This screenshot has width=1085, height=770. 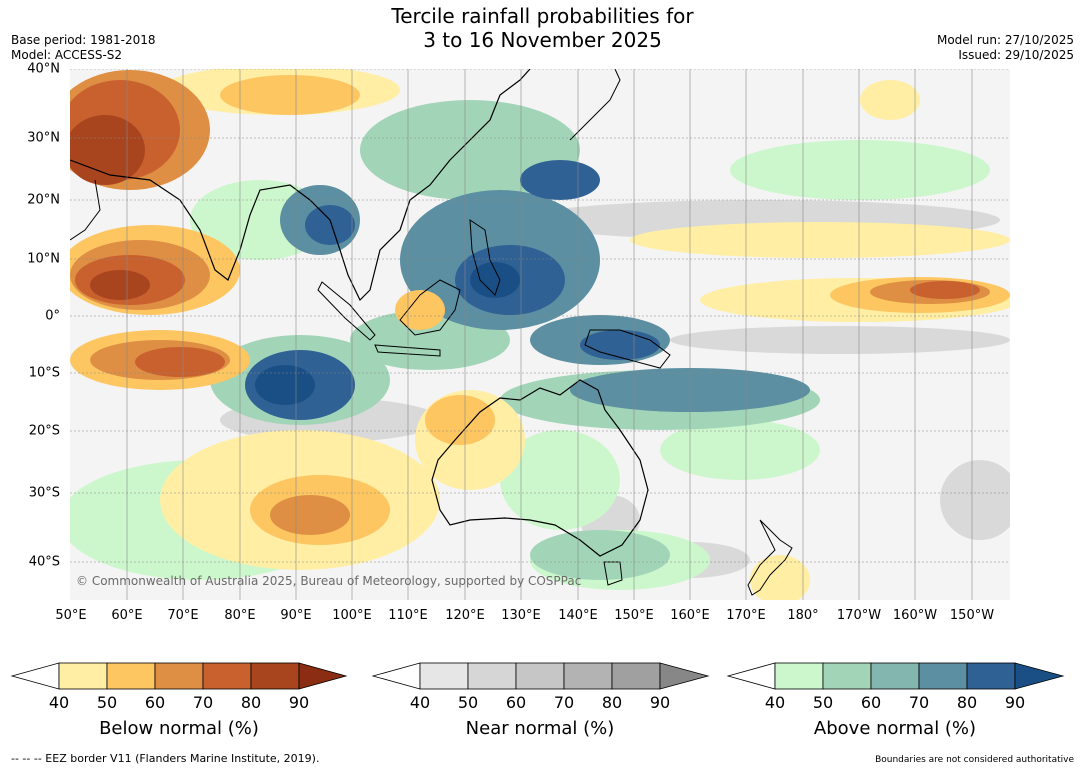 What do you see at coordinates (83, 40) in the screenshot?
I see `base-period: Base period: 1981-2018` at bounding box center [83, 40].